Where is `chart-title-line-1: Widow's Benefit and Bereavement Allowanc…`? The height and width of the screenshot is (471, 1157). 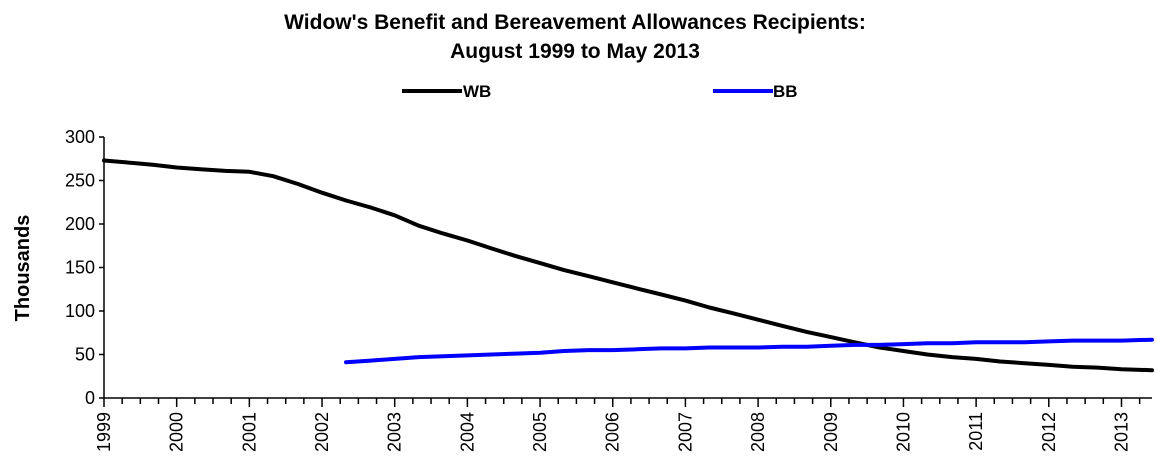 chart-title-line-1: Widow's Benefit and Bereavement Allowanc… is located at coordinates (575, 22).